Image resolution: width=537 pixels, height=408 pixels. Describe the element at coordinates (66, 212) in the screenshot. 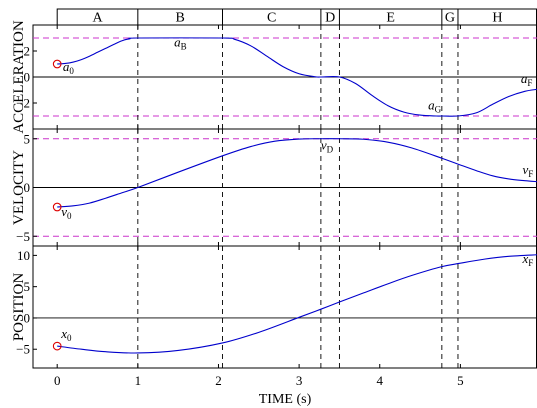

I see `annotation-label: v0` at that location.